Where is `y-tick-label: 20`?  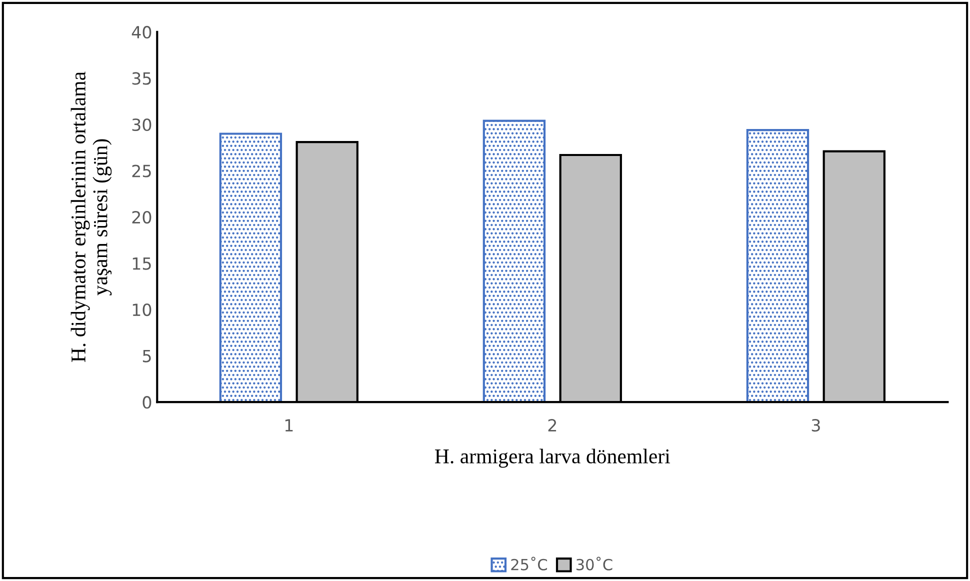
y-tick-label: 20 is located at coordinates (142, 217).